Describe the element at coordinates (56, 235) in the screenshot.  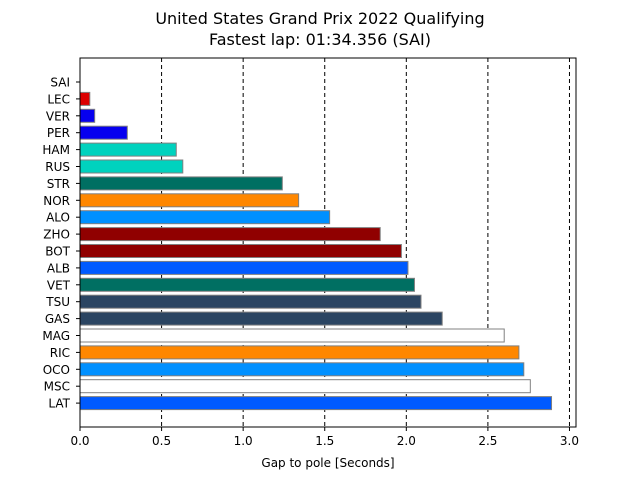
I see `y-tick-label-zho: ZHO` at that location.